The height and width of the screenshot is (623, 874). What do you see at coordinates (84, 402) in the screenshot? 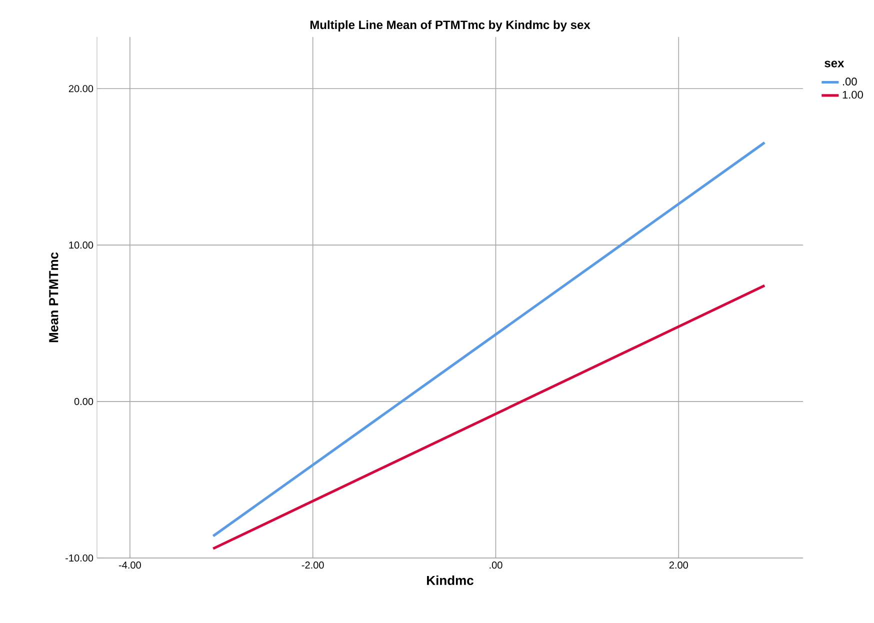
I see `y-tick-label: 0.00` at bounding box center [84, 402].